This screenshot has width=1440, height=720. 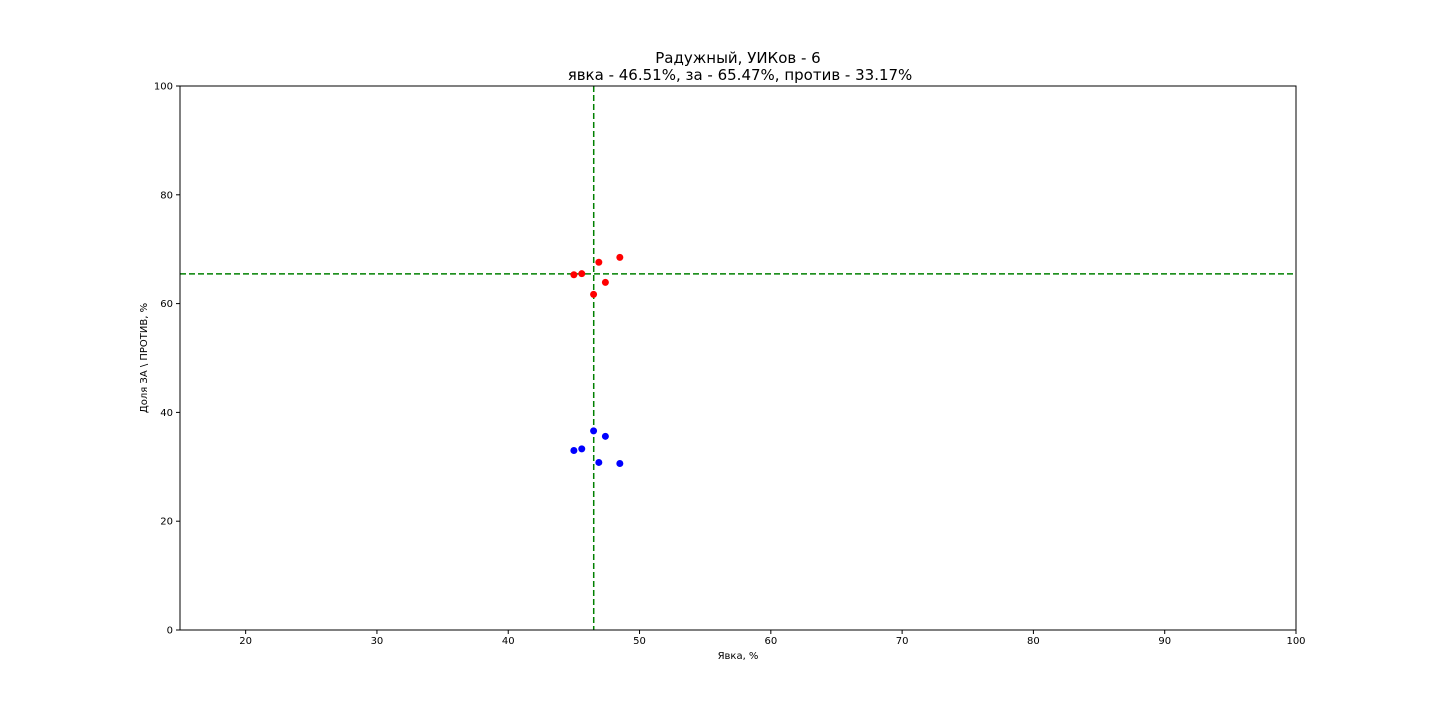 What do you see at coordinates (245, 641) in the screenshot?
I see `x-tick-label: 20` at bounding box center [245, 641].